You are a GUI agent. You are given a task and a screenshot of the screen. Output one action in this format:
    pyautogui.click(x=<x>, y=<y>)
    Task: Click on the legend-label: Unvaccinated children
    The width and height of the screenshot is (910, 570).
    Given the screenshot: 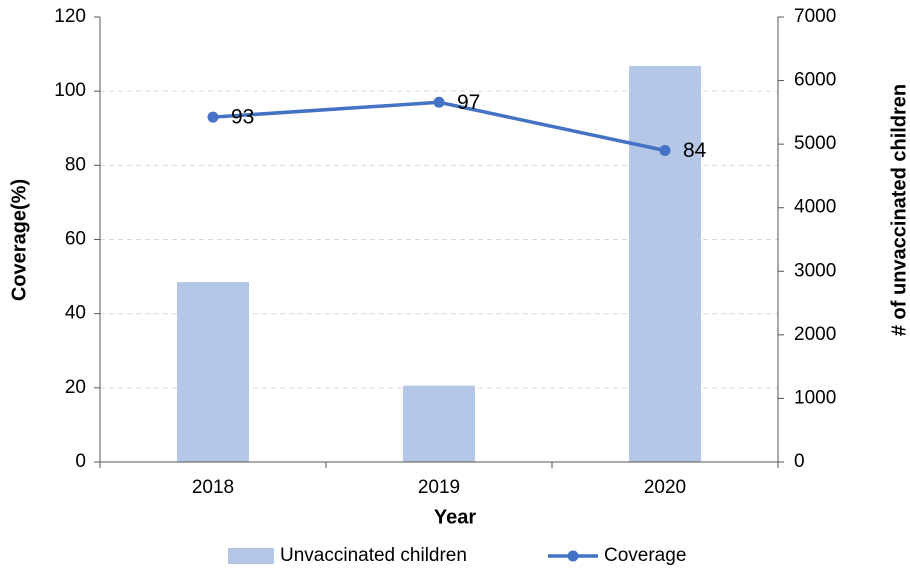 What is the action you would take?
    pyautogui.click(x=373, y=555)
    